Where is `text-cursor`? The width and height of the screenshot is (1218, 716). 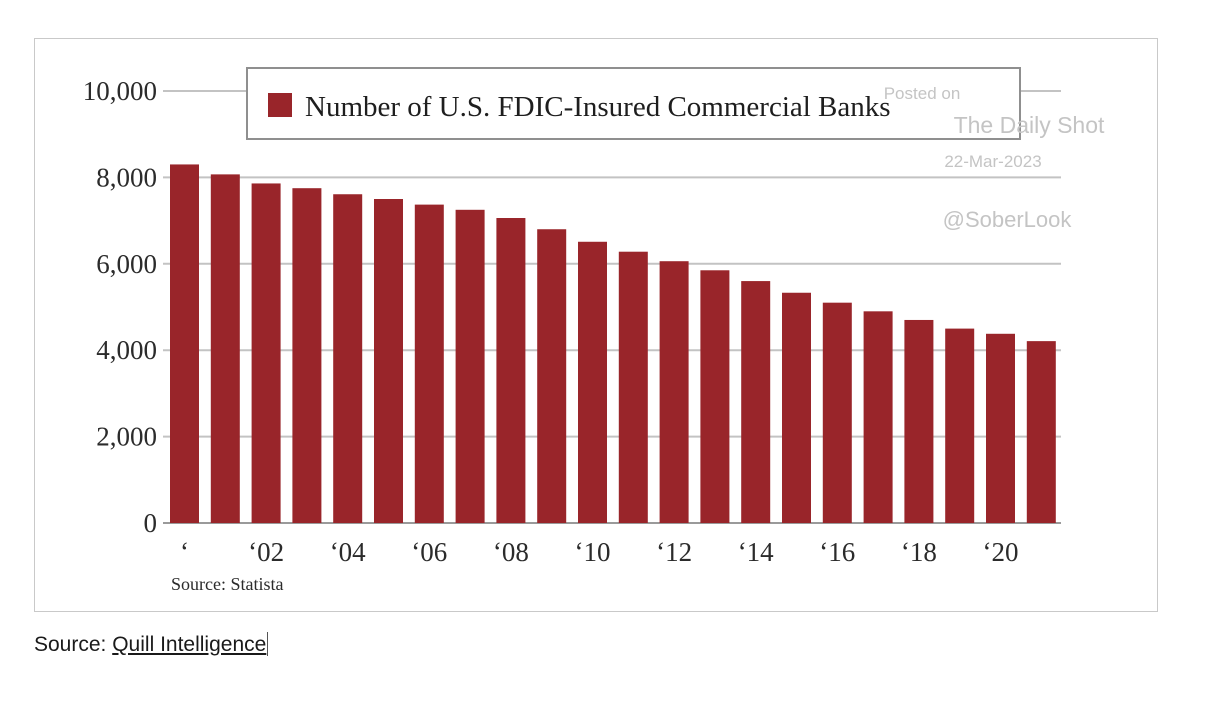
text-cursor is located at coordinates (268, 644).